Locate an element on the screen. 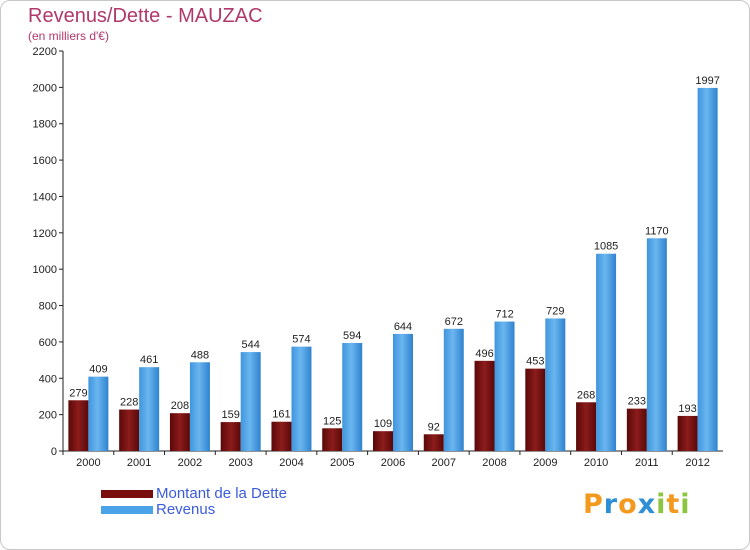 This screenshot has width=750, height=550. x-tick-label: 2006 is located at coordinates (393, 463).